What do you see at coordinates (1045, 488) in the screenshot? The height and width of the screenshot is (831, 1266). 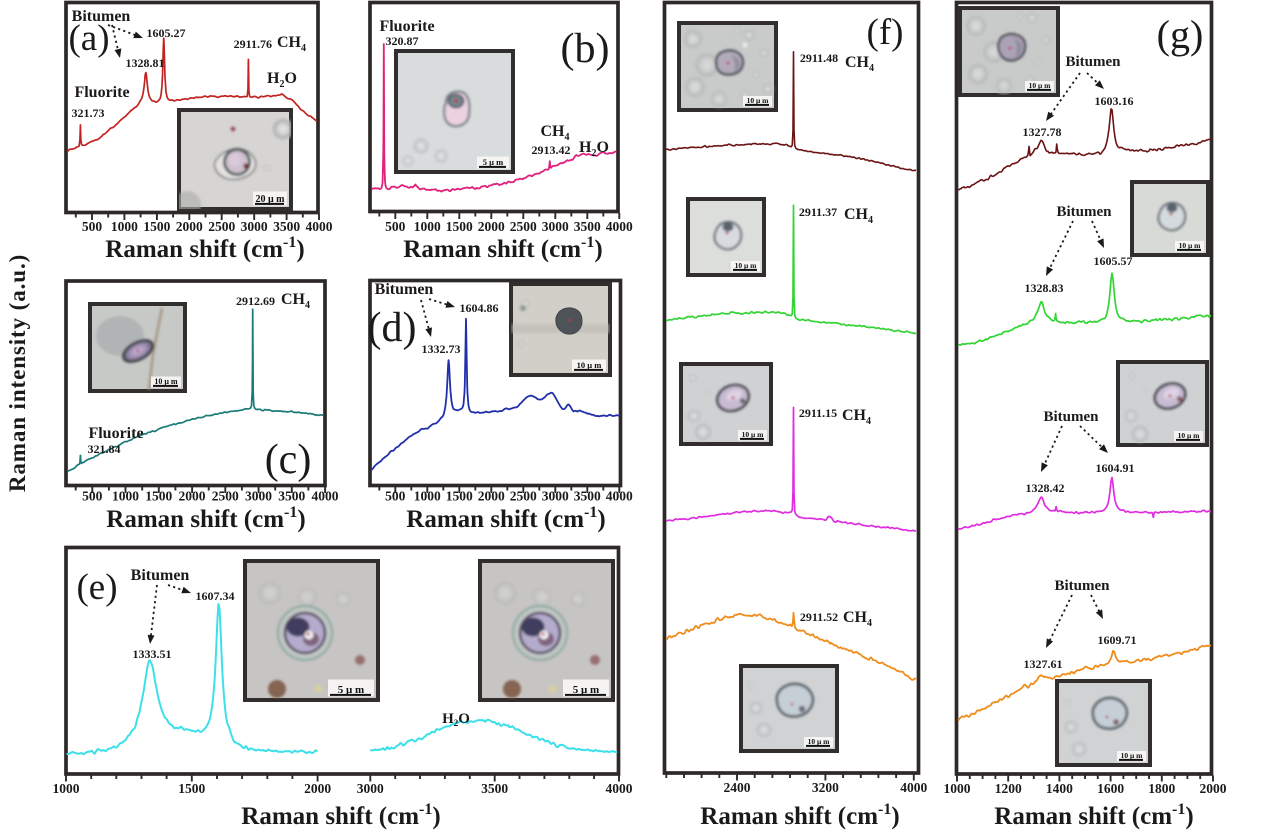 I see `svg-text: 1328.42` at bounding box center [1045, 488].